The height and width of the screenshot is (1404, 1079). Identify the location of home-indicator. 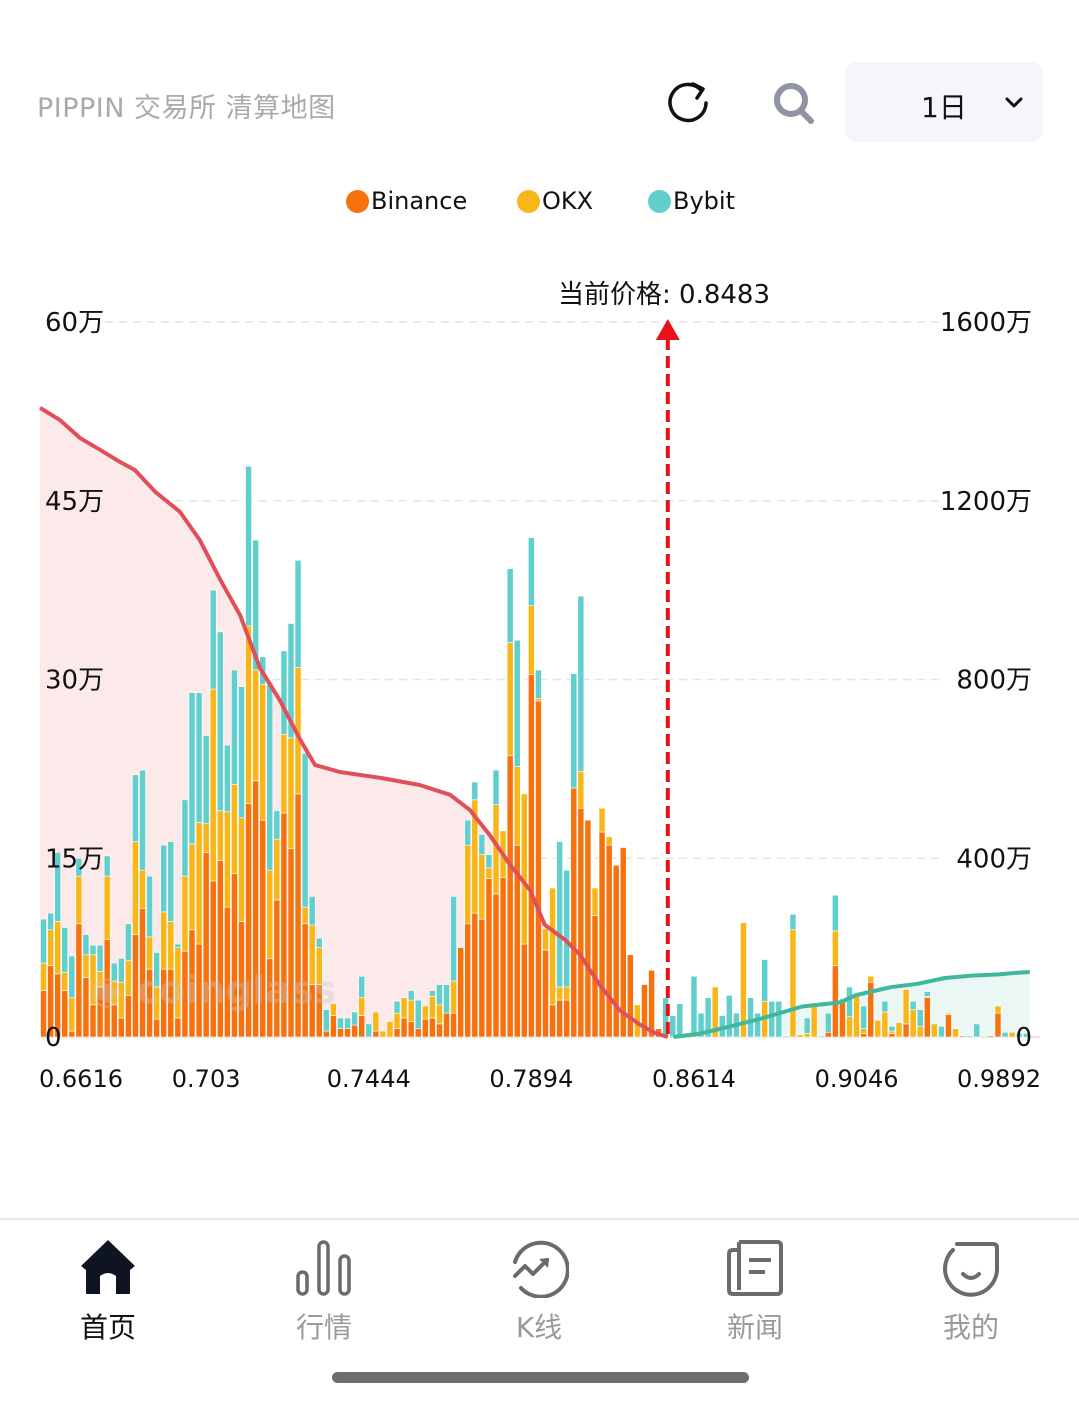
(540, 1377).